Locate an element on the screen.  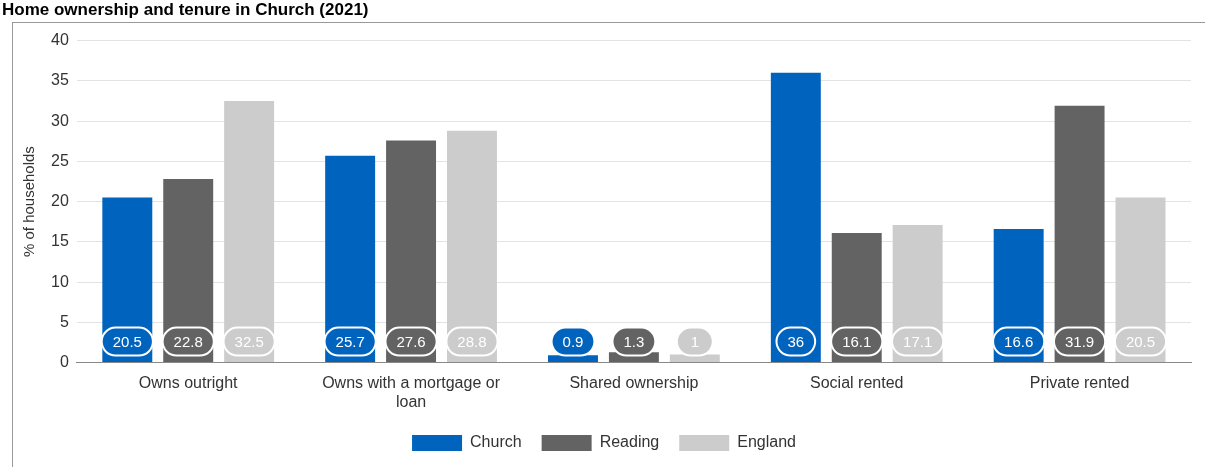
data-label: 0.9 is located at coordinates (573, 341).